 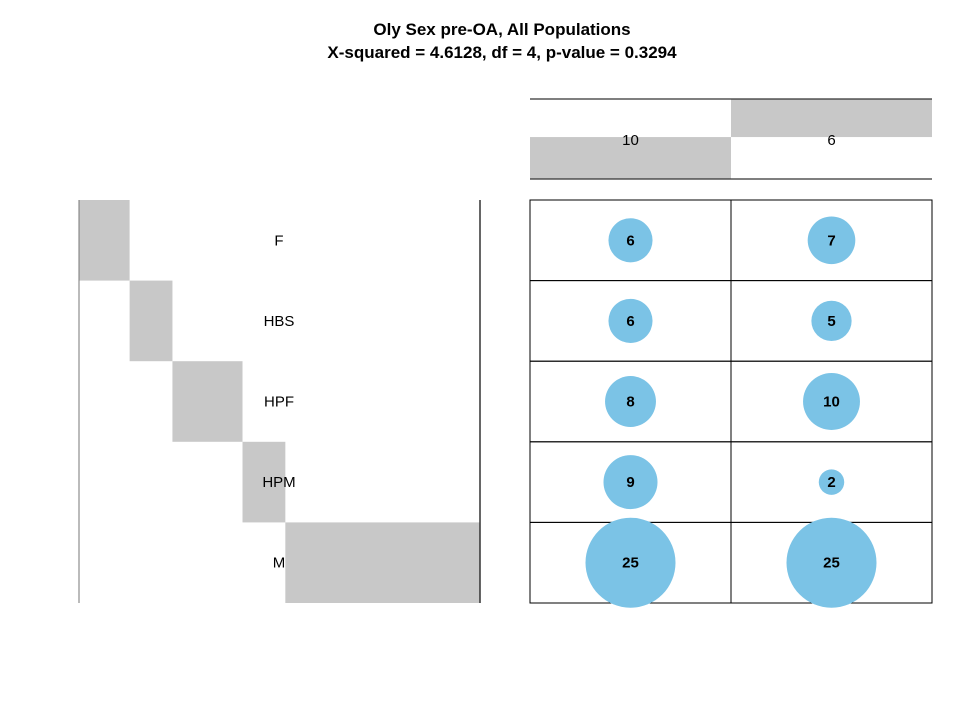 What do you see at coordinates (630, 140) in the screenshot?
I see `column-label: 10` at bounding box center [630, 140].